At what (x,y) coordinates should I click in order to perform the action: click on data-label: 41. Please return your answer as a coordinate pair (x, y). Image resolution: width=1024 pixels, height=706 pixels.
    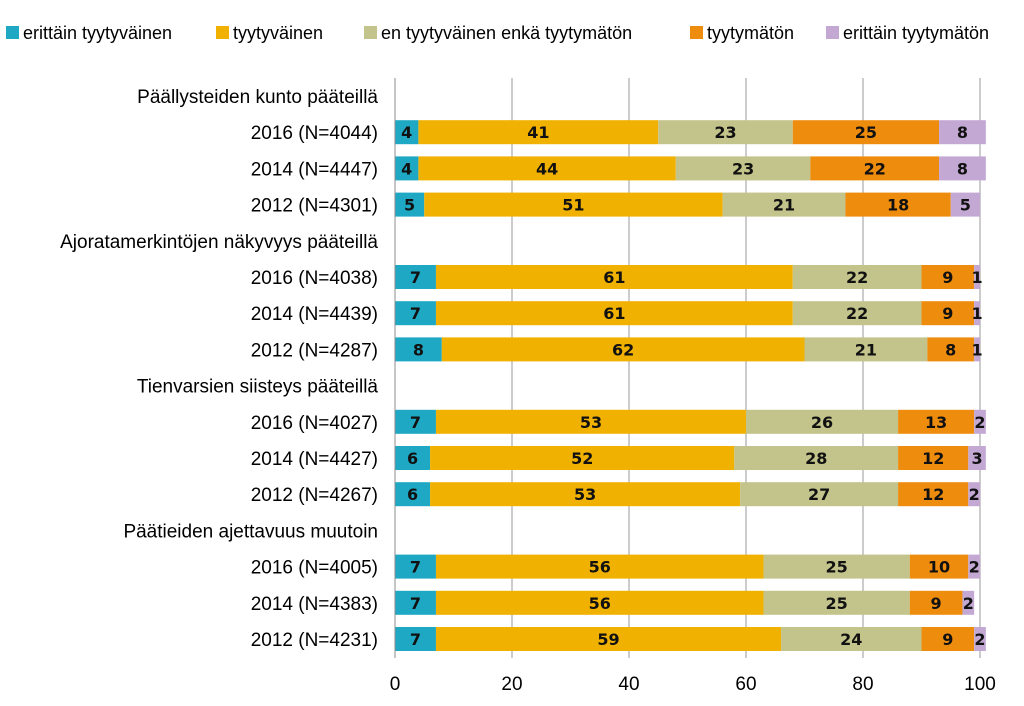
    Looking at the image, I should click on (538, 132).